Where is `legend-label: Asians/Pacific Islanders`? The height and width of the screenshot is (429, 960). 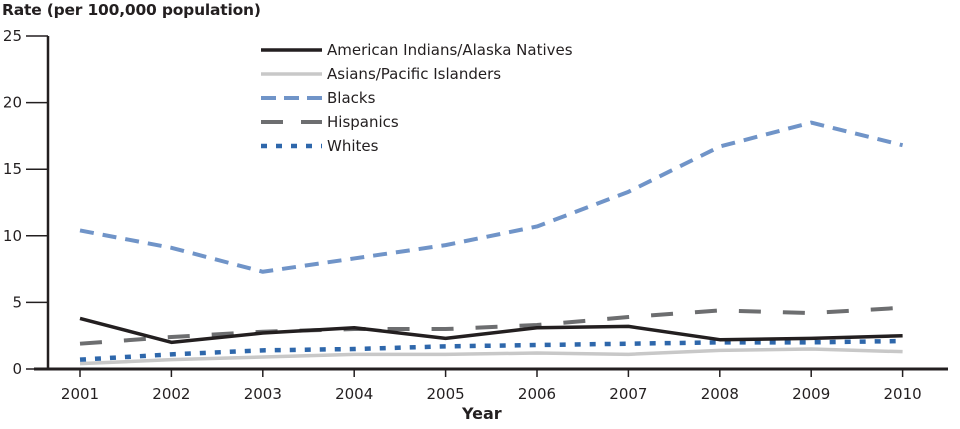
legend-label: Asians/Pacific Islanders is located at coordinates (414, 74).